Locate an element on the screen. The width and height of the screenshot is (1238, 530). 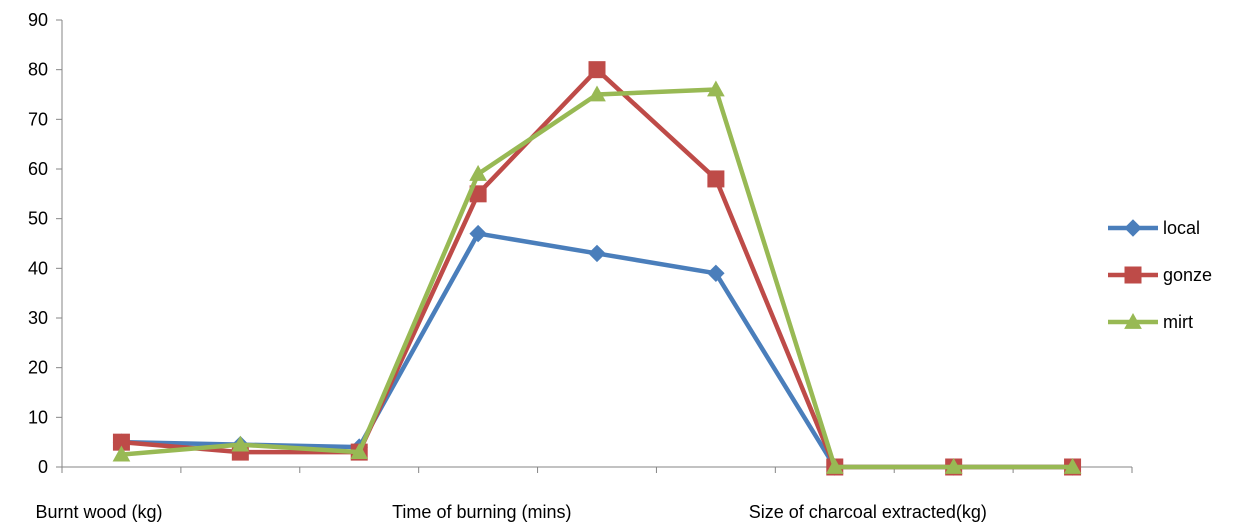
y-tick-label: 30 is located at coordinates (38, 318).